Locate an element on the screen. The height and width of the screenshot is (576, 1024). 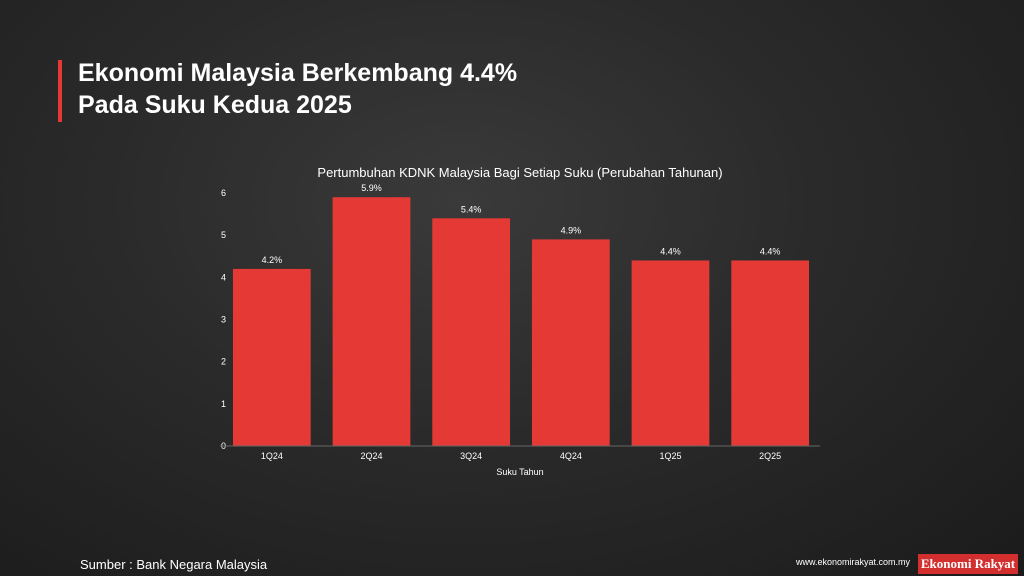
page-title-line-1: Ekonomi Malaysia Berkembang 4.4% is located at coordinates (298, 73).